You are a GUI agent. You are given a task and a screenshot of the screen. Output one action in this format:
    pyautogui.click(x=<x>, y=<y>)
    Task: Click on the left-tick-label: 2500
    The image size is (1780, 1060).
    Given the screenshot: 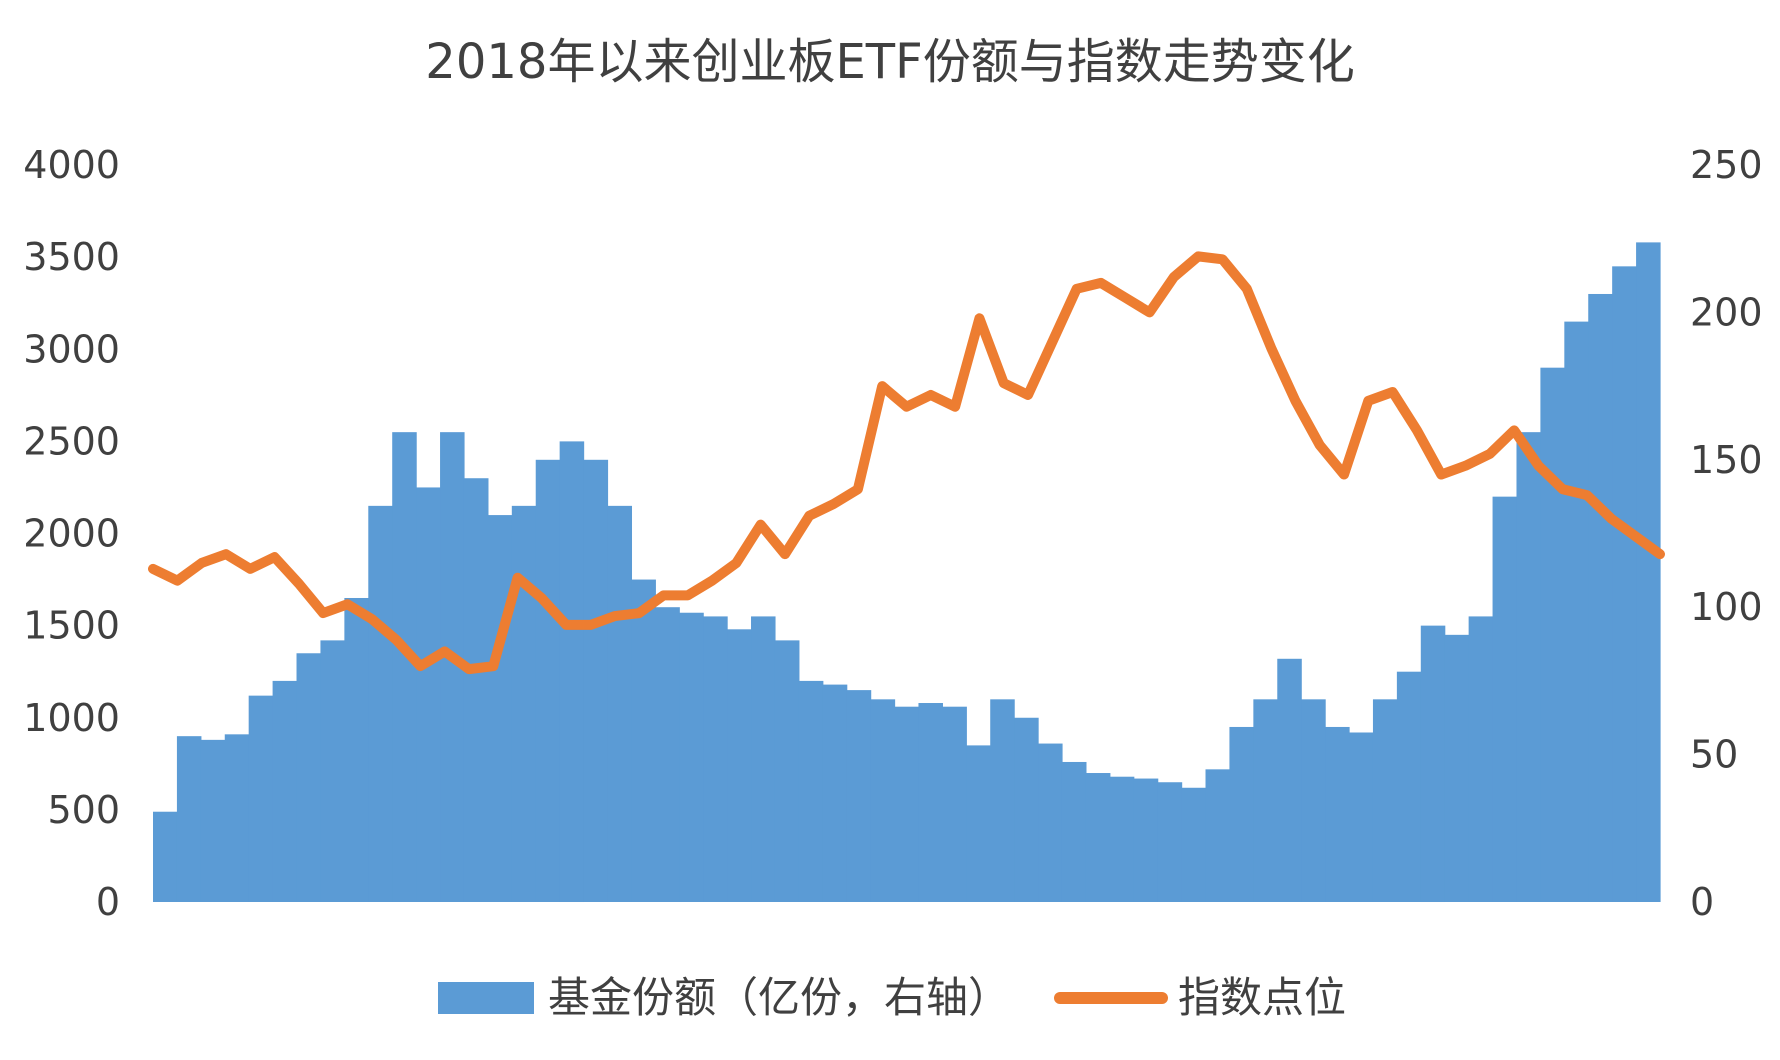 What is the action you would take?
    pyautogui.click(x=71, y=441)
    